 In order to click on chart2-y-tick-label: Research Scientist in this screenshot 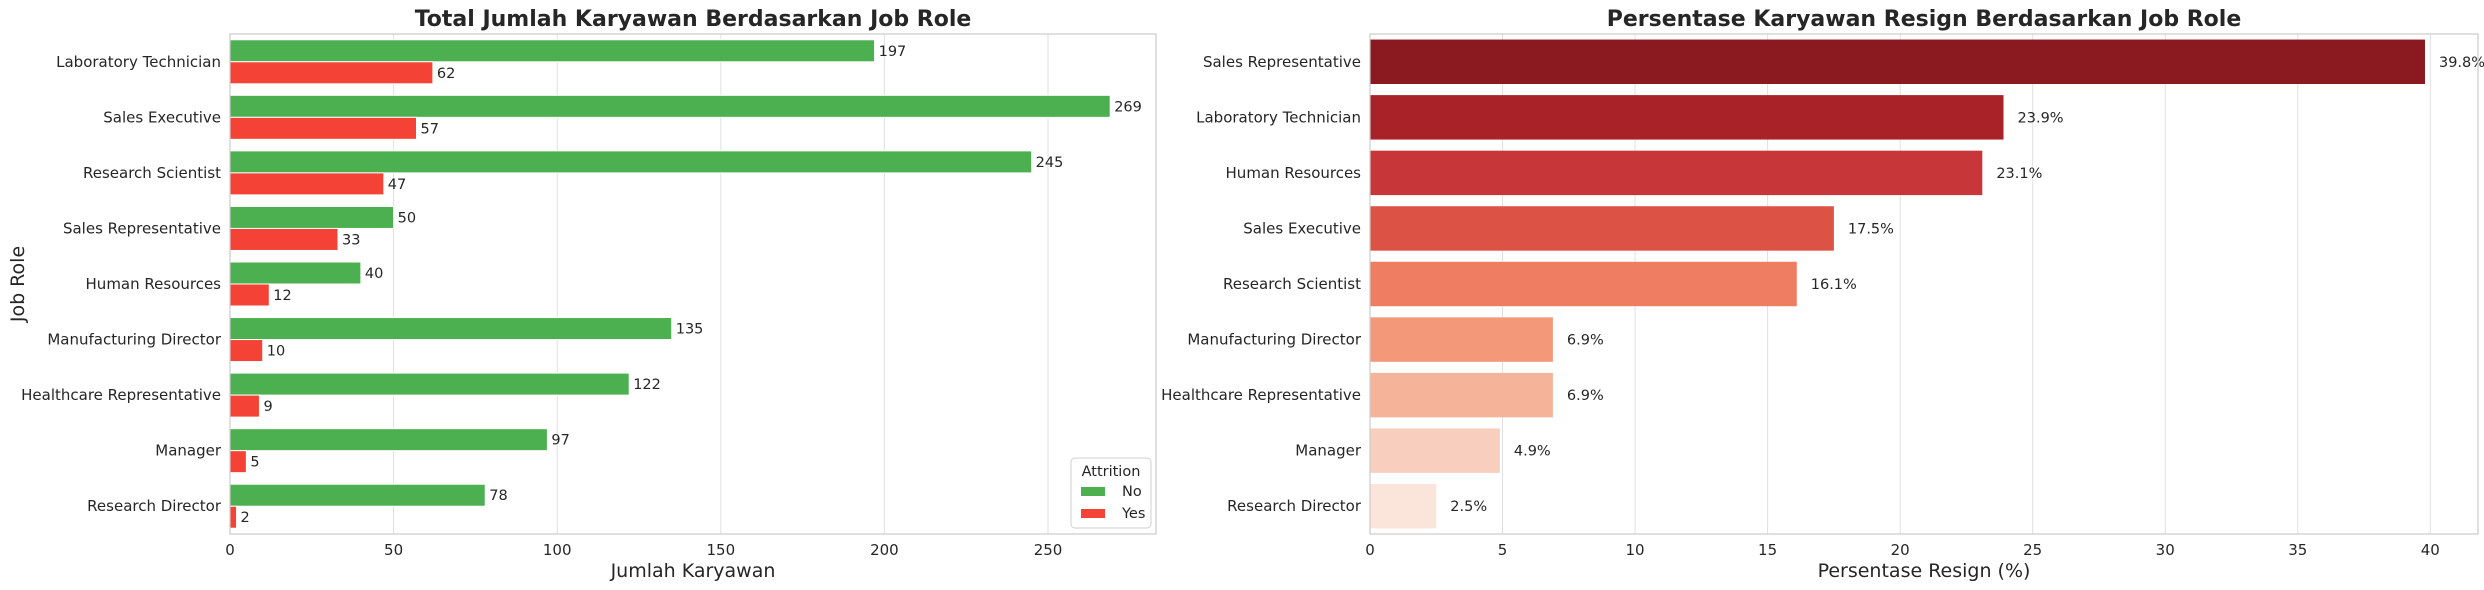, I will do `click(1292, 284)`.